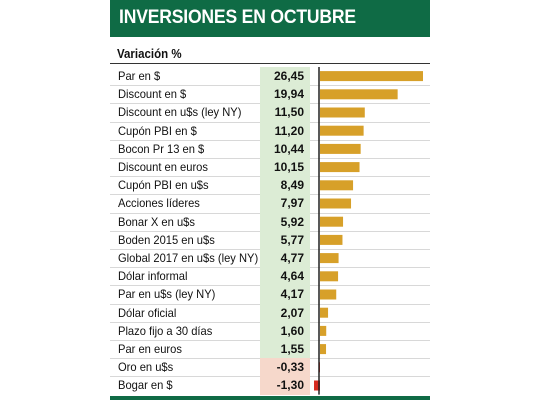 This screenshot has height=405, width=540. I want to click on value-cell: 4,64, so click(285, 276).